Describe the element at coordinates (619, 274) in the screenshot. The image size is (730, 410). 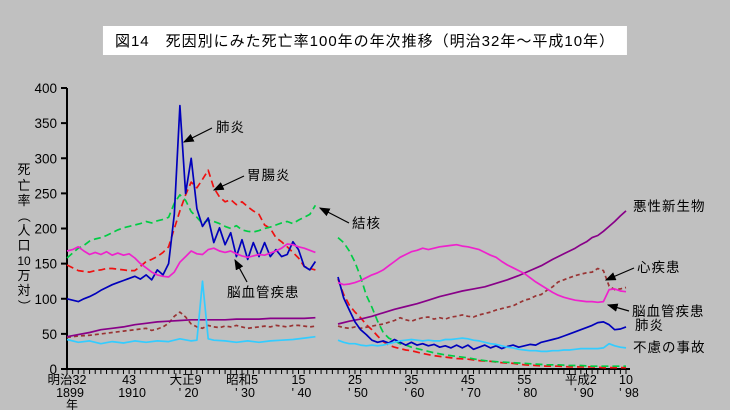
I see `label-heart-disease-arrow` at that location.